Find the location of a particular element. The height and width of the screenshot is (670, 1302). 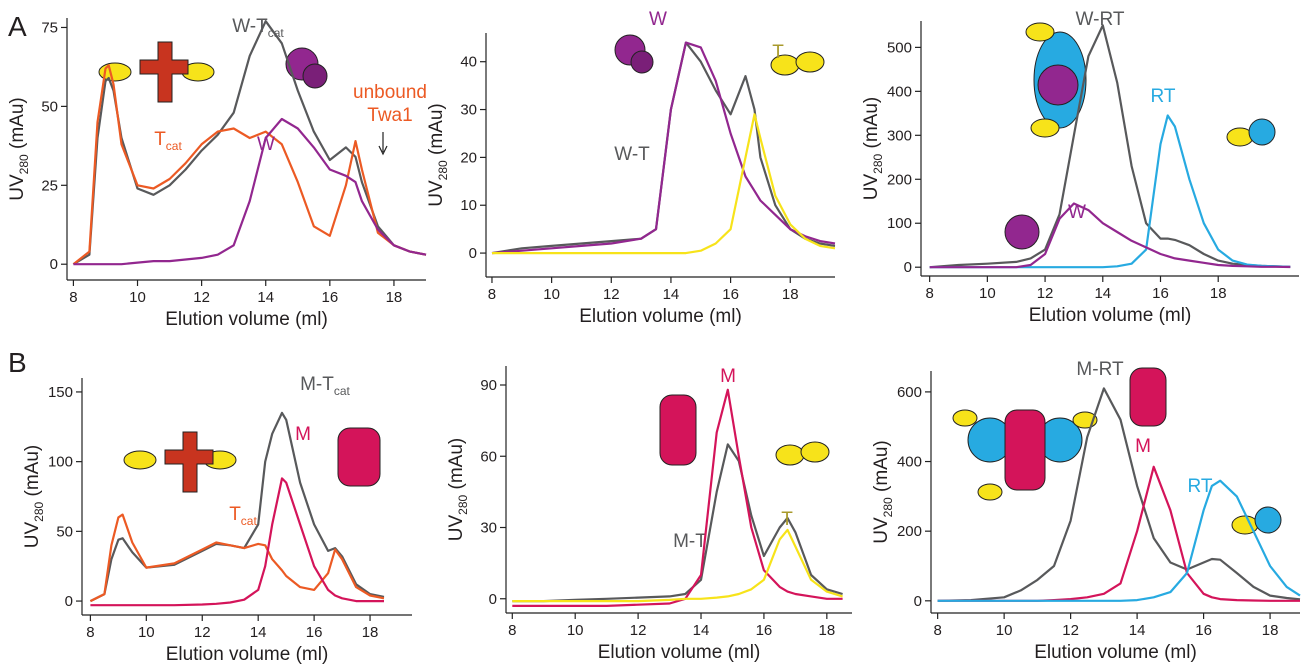

y-tick-label: 500 is located at coordinates (899, 47).